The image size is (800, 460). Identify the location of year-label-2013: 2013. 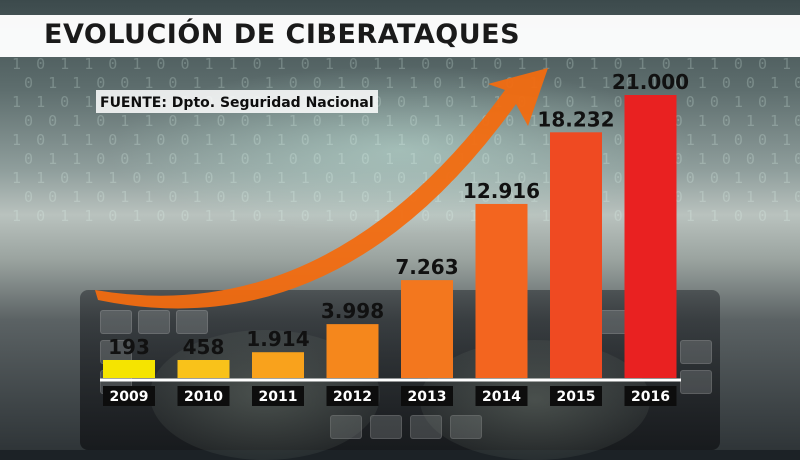
(427, 397).